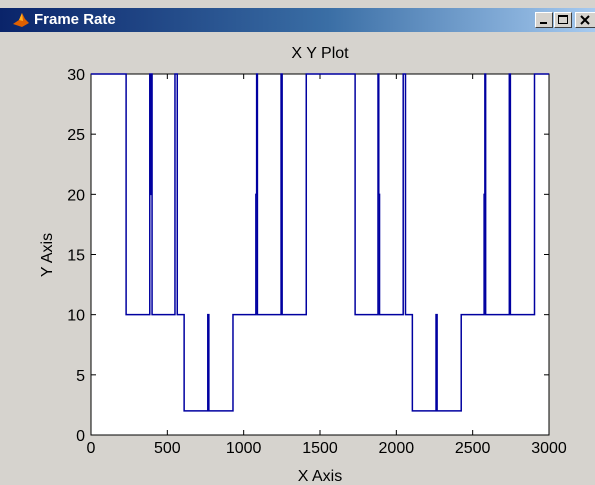  Describe the element at coordinates (21, 20) in the screenshot. I see `matlab-icon` at that location.